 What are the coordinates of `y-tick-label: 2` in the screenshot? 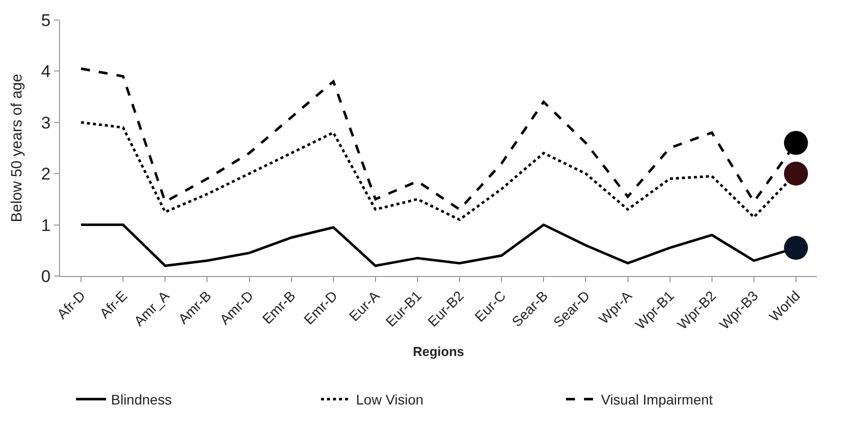 It's located at (46, 174).